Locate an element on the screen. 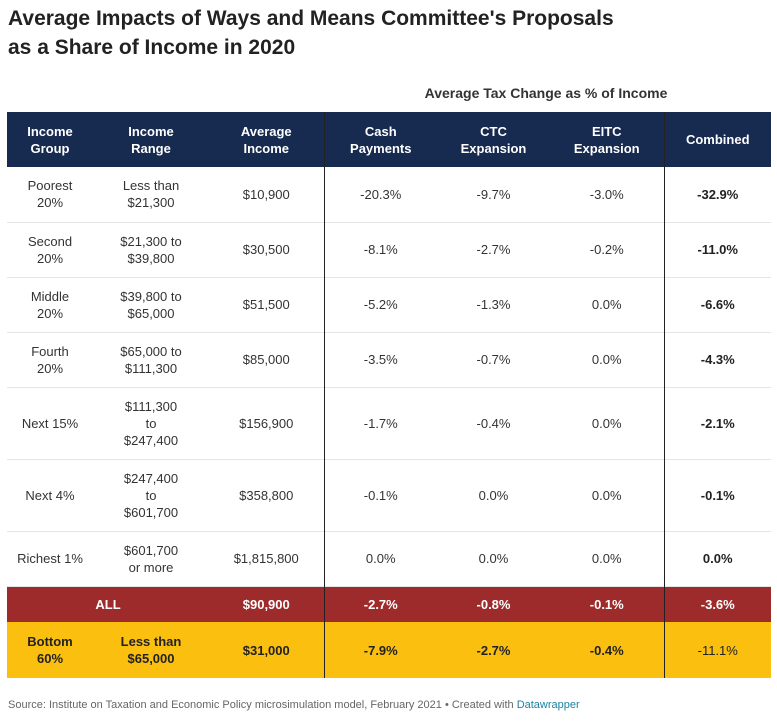 The width and height of the screenshot is (777, 723). column-header: Cash Payments is located at coordinates (380, 139).